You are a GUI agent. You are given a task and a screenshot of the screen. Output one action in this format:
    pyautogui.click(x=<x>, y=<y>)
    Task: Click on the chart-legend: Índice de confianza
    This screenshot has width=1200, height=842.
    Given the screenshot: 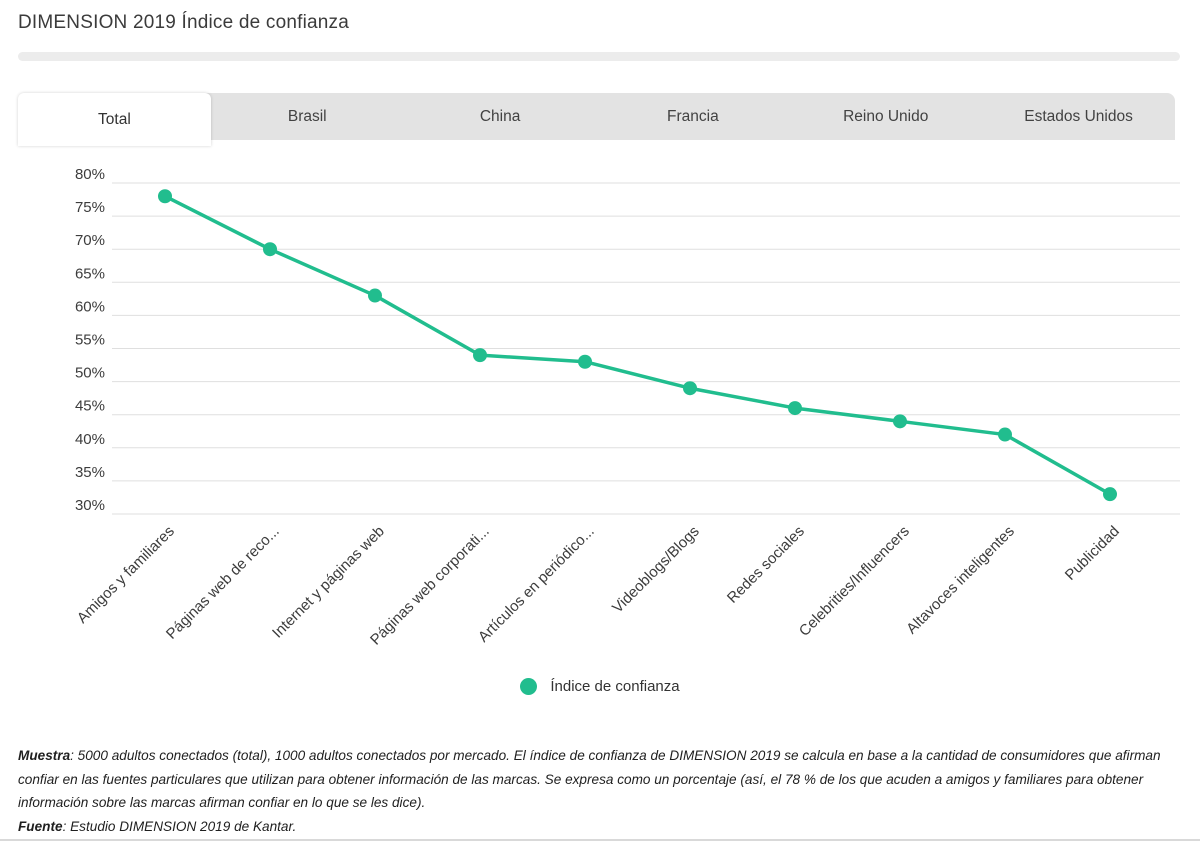 What is the action you would take?
    pyautogui.click(x=600, y=686)
    